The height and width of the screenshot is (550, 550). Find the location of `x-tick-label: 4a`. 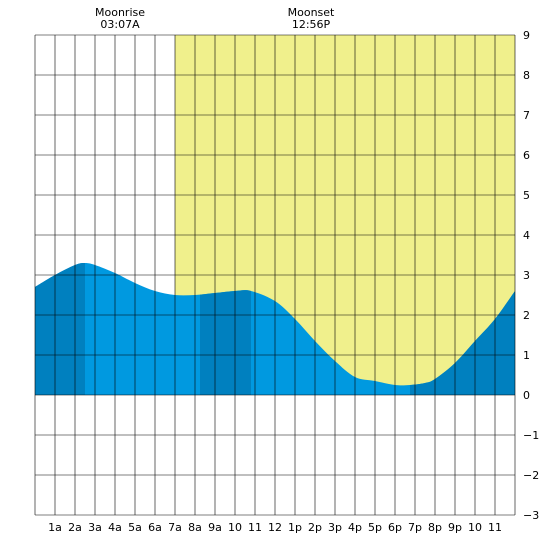

x-tick-label: 4a is located at coordinates (115, 527).